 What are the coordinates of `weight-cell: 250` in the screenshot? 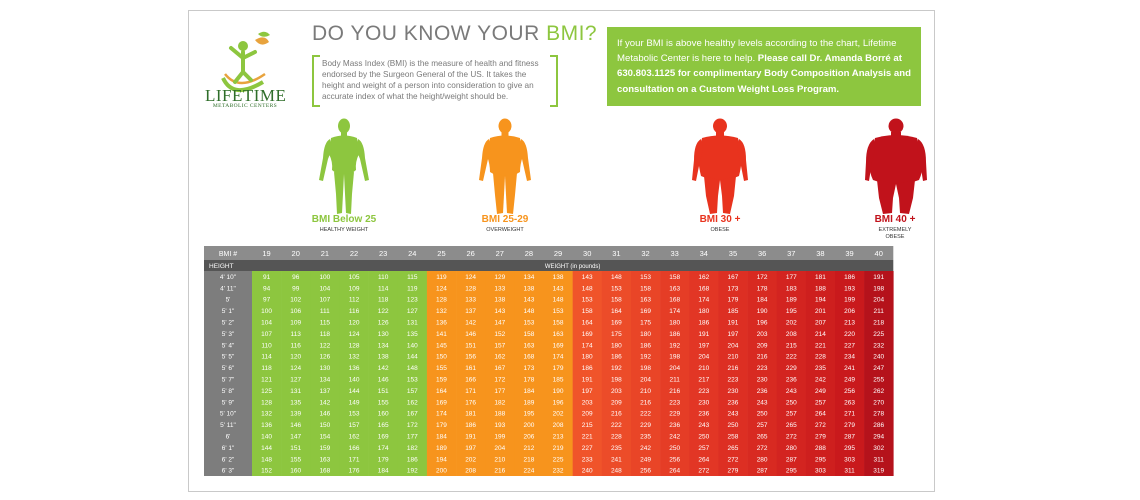 It's located at (791, 402).